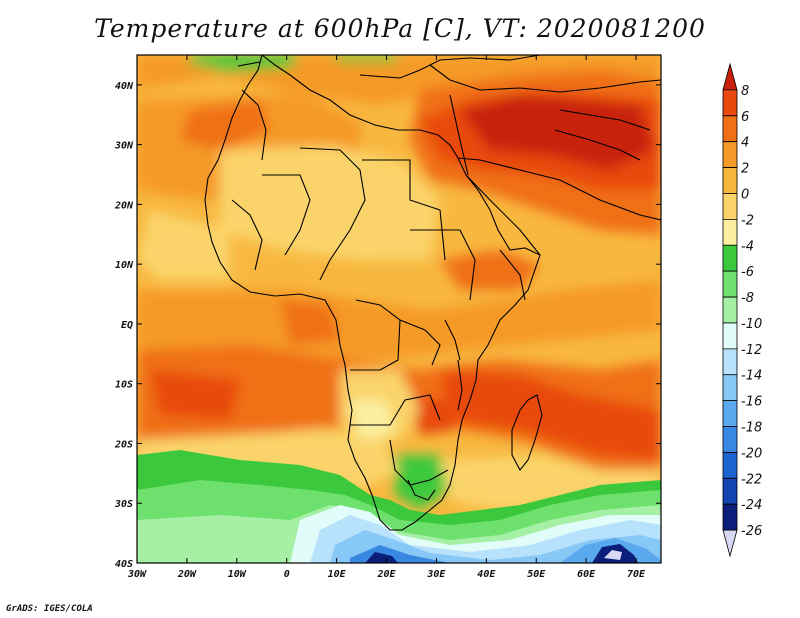  I want to click on colorbar-label: -24, so click(751, 505).